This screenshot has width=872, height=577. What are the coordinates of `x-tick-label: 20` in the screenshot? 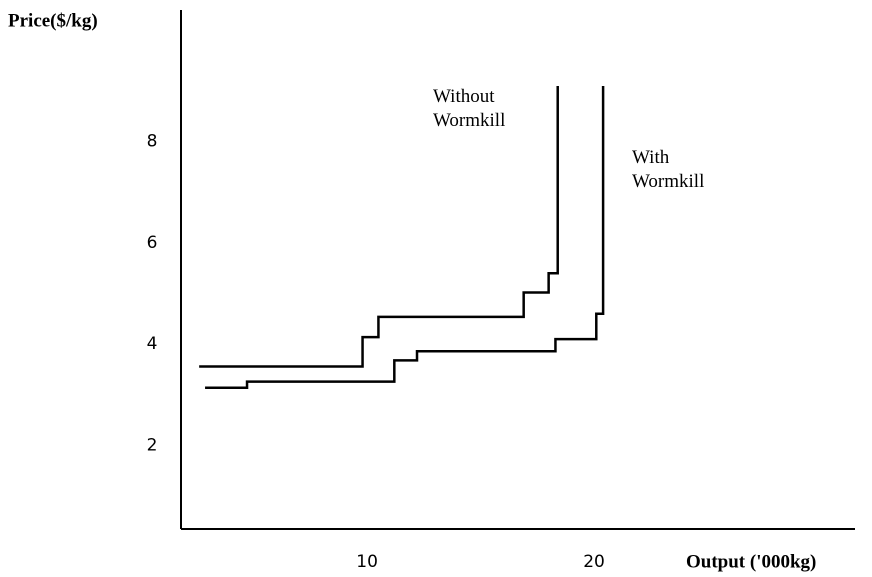 It's located at (594, 562).